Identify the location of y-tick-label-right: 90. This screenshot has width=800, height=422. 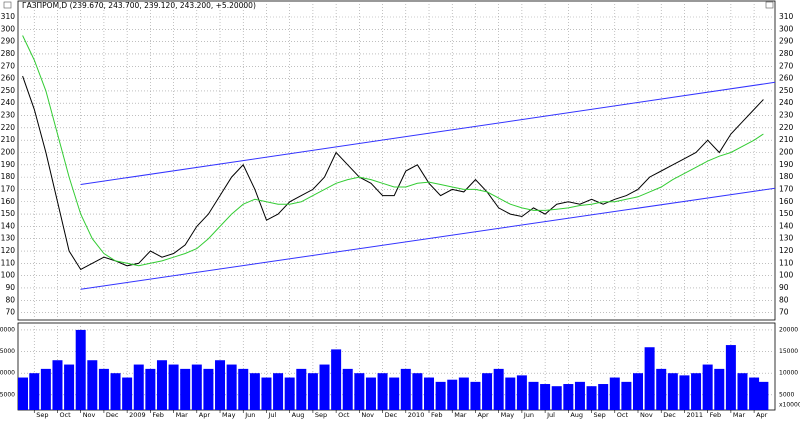
(784, 287).